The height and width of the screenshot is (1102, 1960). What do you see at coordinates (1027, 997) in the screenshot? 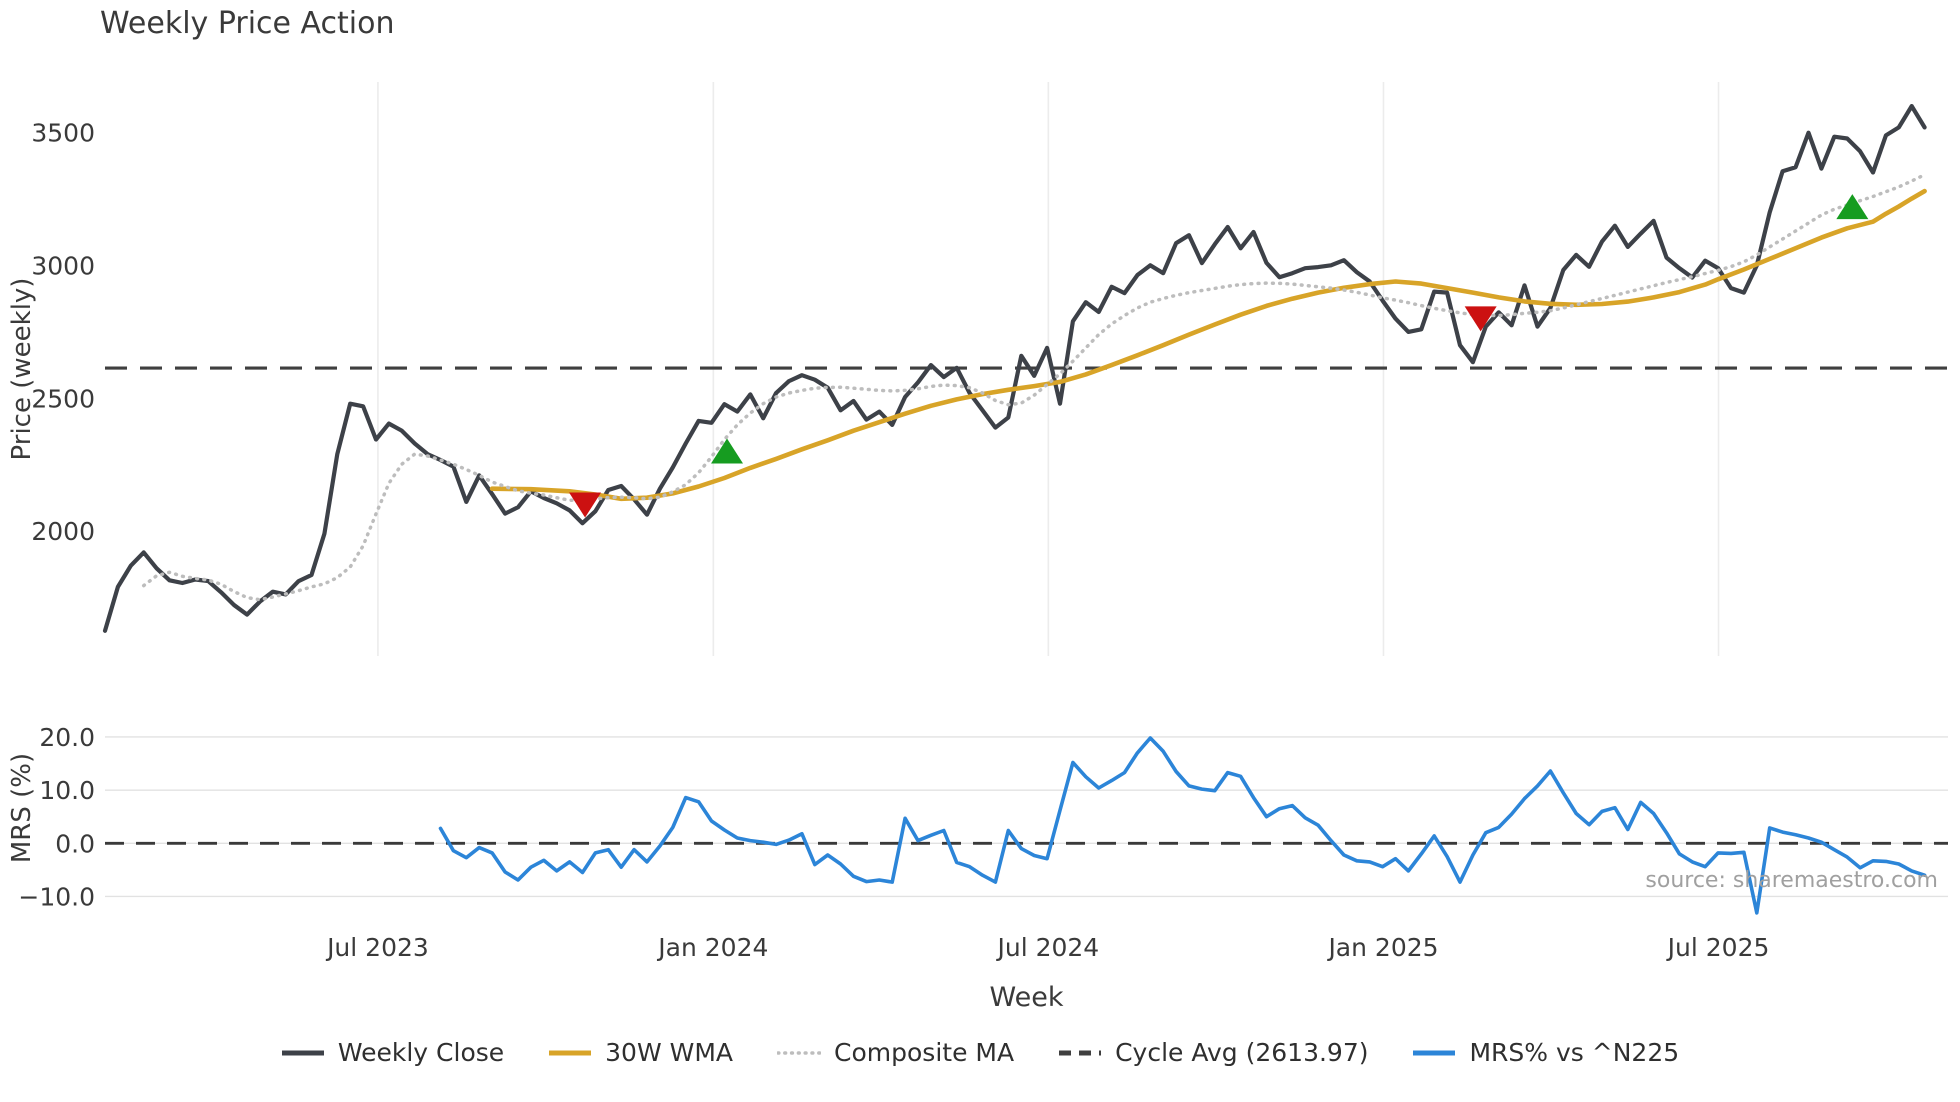
I see `x-axis-label: Week` at bounding box center [1027, 997].